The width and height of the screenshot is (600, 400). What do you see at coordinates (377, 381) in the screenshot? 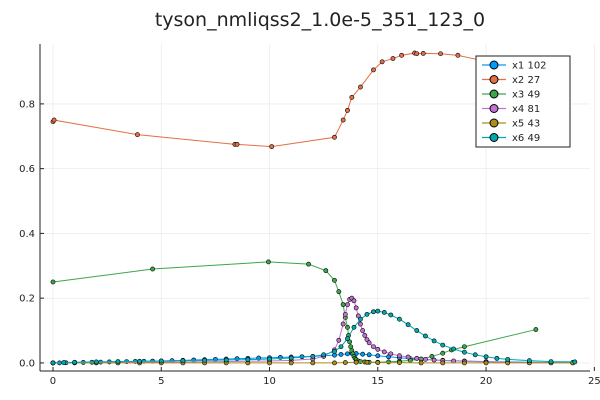
I see `x-tick-label: 15` at bounding box center [377, 381].